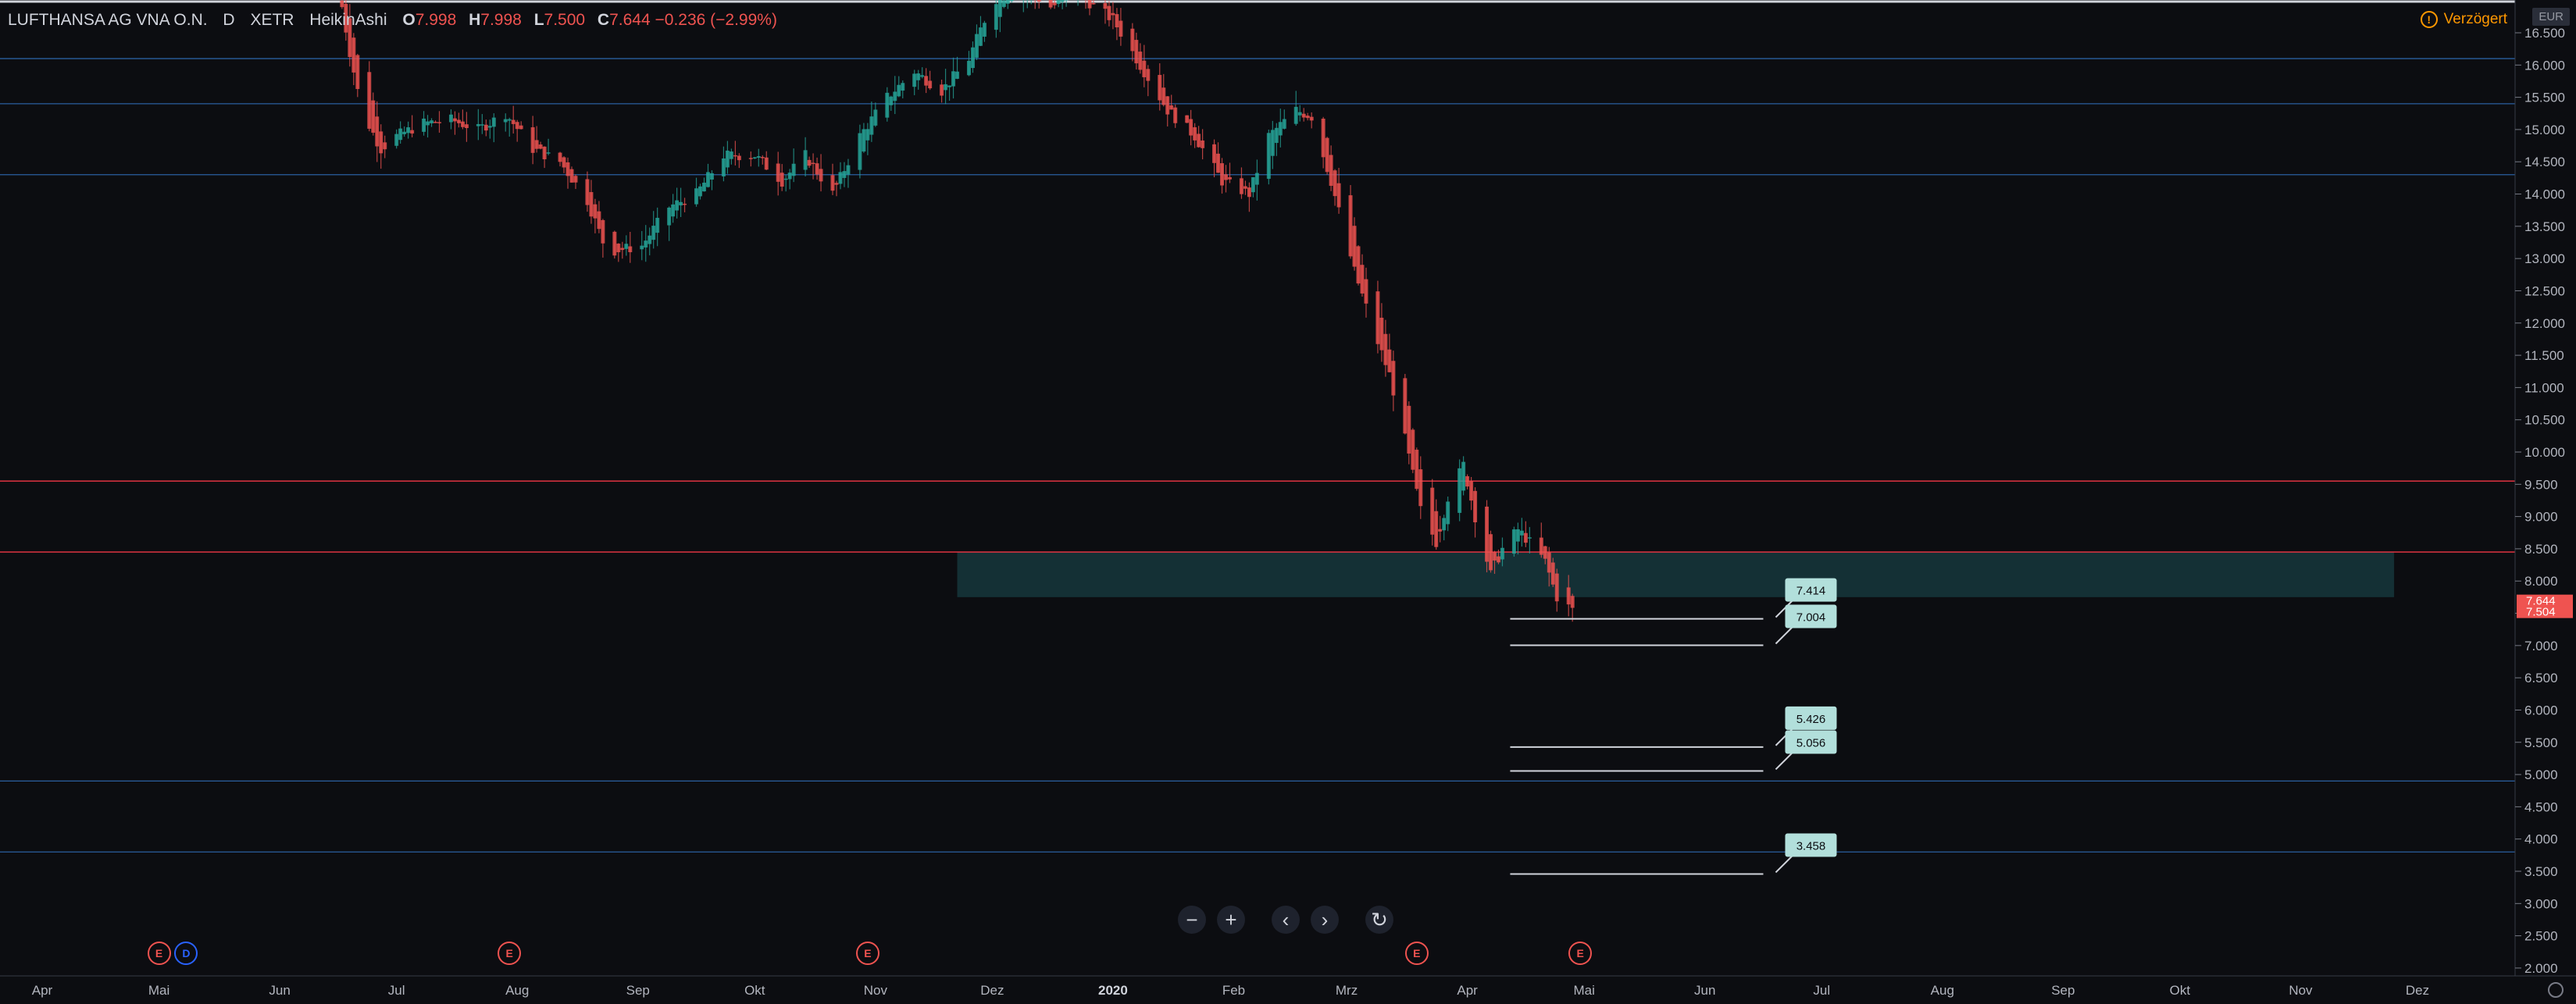  I want to click on scroll-right-button: ›, so click(1325, 920).